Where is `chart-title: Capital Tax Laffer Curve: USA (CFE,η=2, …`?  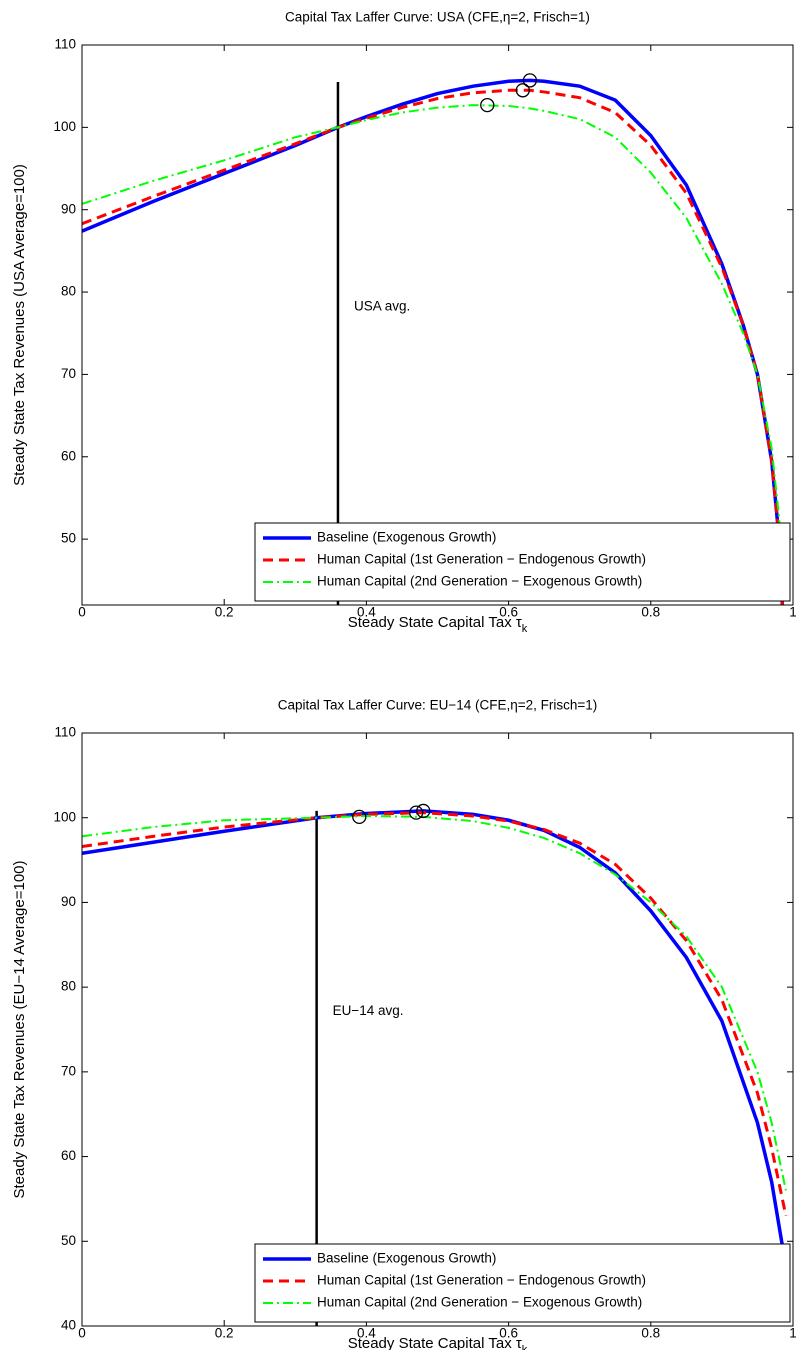 chart-title: Capital Tax Laffer Curve: USA (CFE,η=2, … is located at coordinates (437, 17).